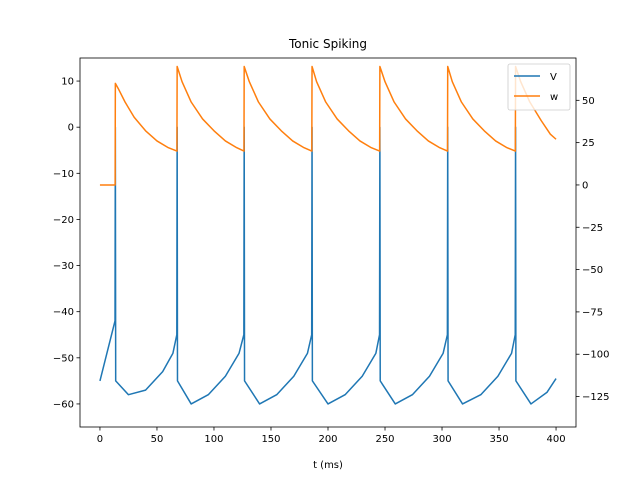 Image resolution: width=640 pixels, height=480 pixels. What do you see at coordinates (595, 355) in the screenshot?
I see `right-y-tick-label: −100` at bounding box center [595, 355].